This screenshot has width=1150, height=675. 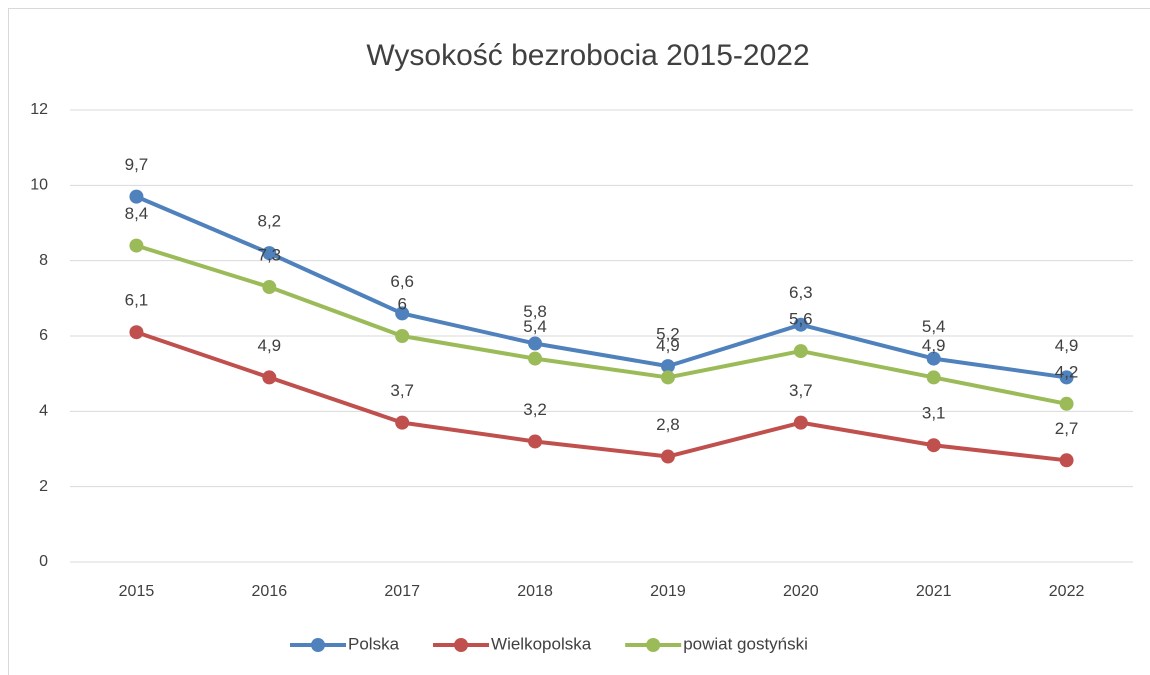 What do you see at coordinates (402, 281) in the screenshot?
I see `data-label: 6,6` at bounding box center [402, 281].